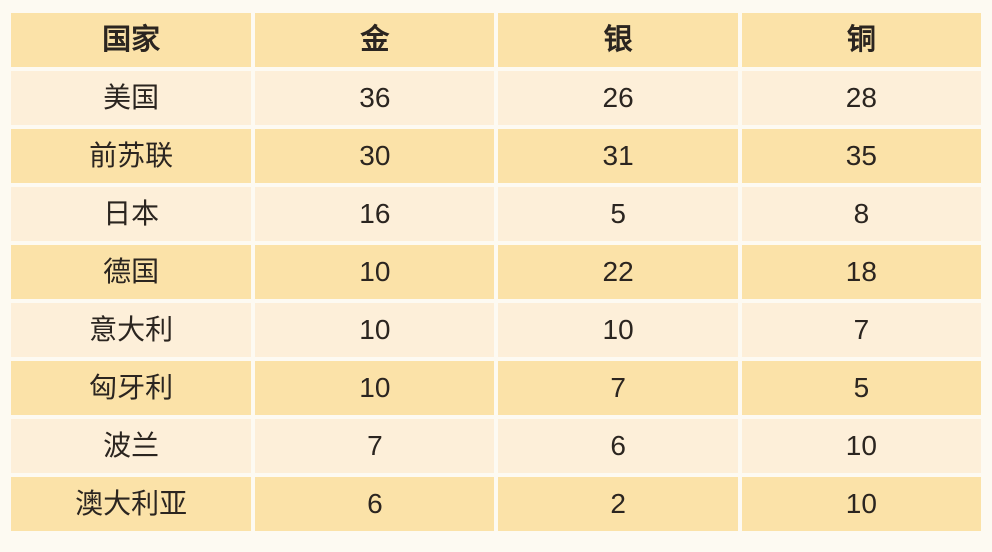 The width and height of the screenshot is (992, 552). Describe the element at coordinates (375, 40) in the screenshot. I see `column-header-gold: 金` at that location.